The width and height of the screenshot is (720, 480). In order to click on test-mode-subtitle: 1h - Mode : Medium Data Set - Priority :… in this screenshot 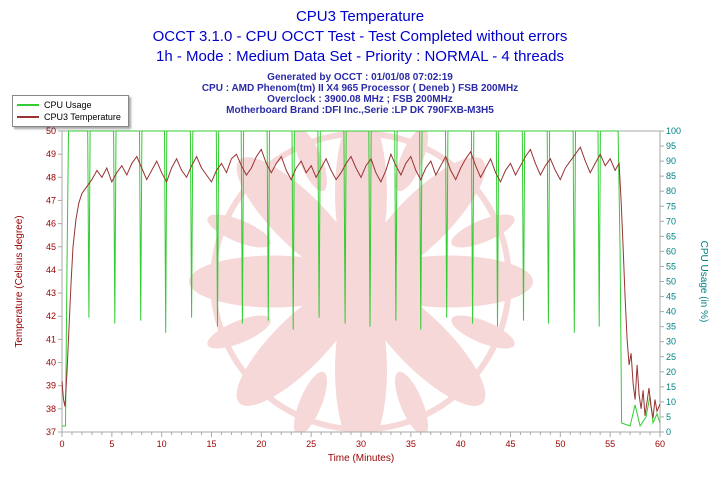, I will do `click(360, 56)`.